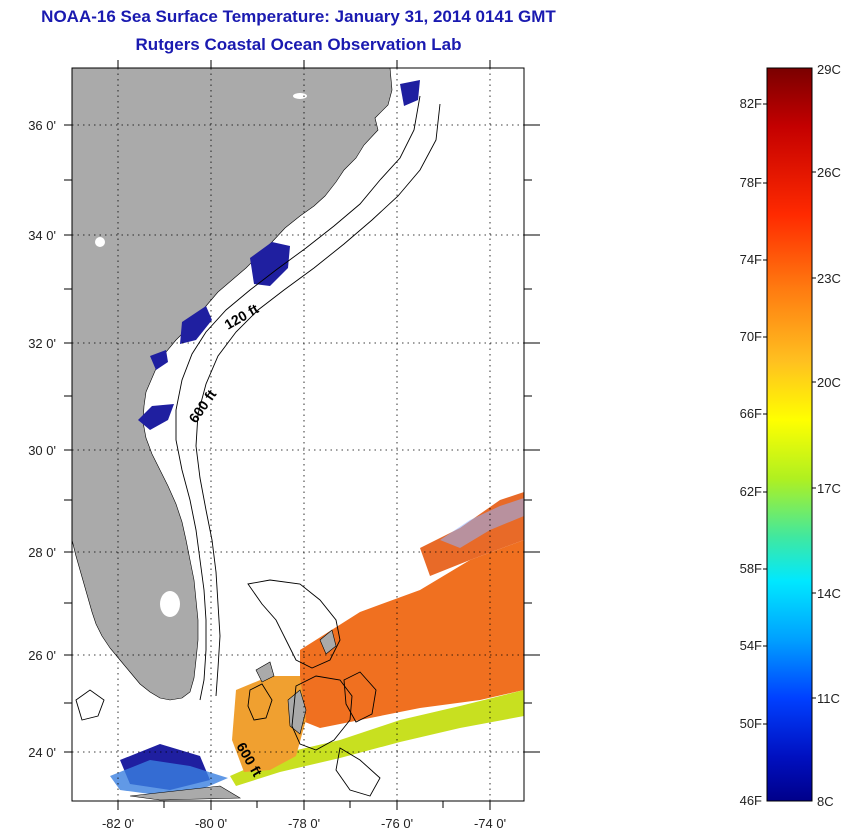  I want to click on colorbar-label-f: 74F, so click(751, 259).